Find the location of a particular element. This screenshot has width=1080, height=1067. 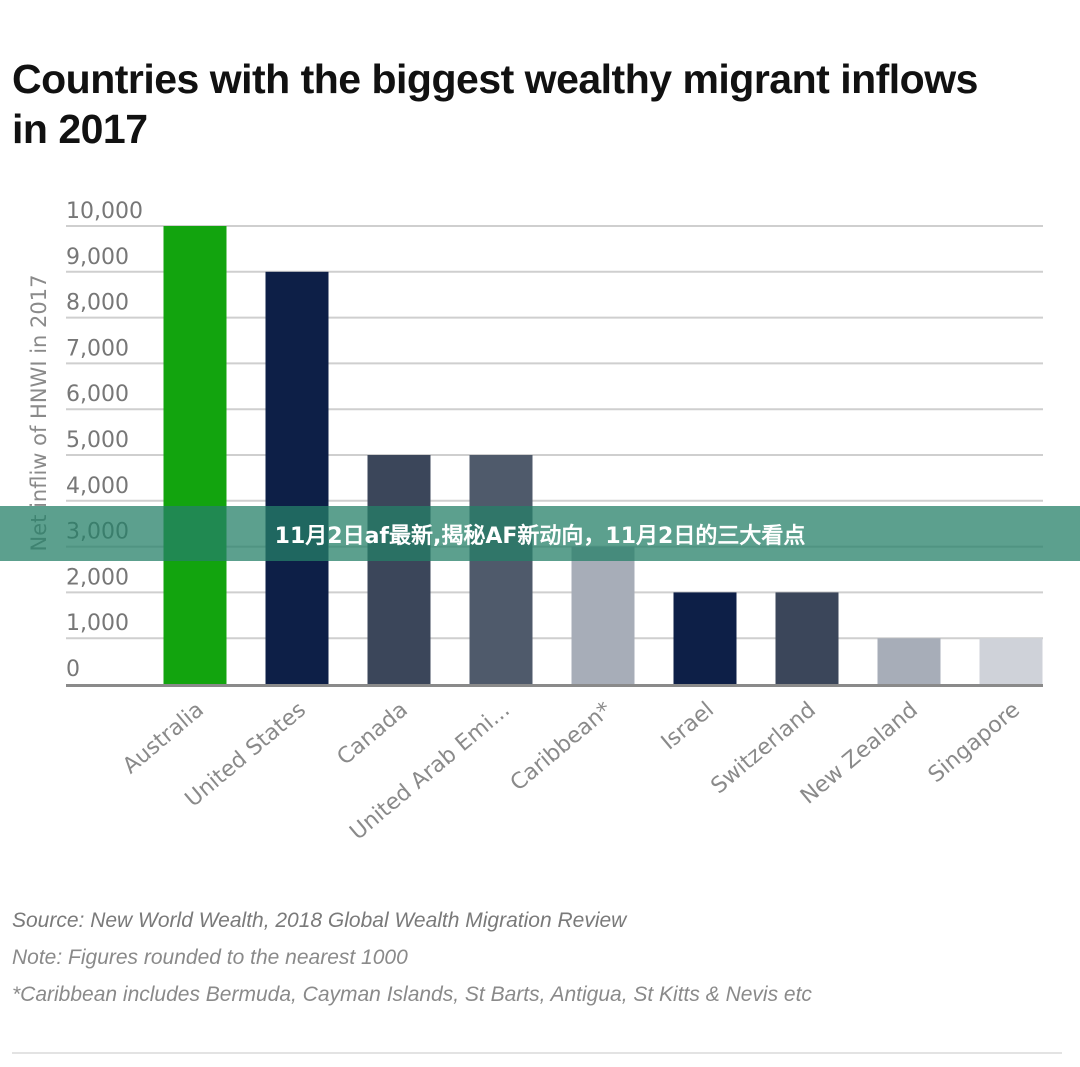

banner-text: 11月2日af最新,揭秘AF新动向，11月2日的三大看点 is located at coordinates (540, 536).